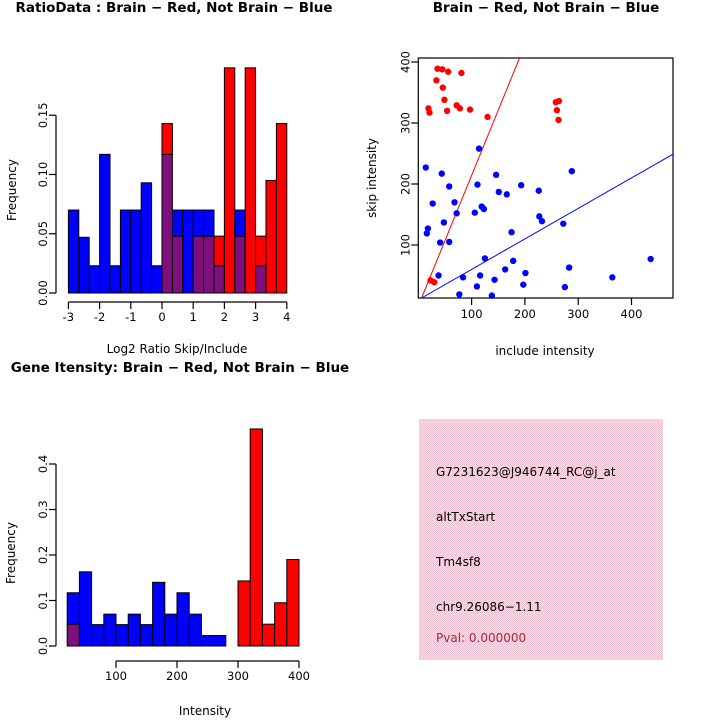  What do you see at coordinates (43, 293) in the screenshot?
I see `y-tick-label: 0.00` at bounding box center [43, 293].